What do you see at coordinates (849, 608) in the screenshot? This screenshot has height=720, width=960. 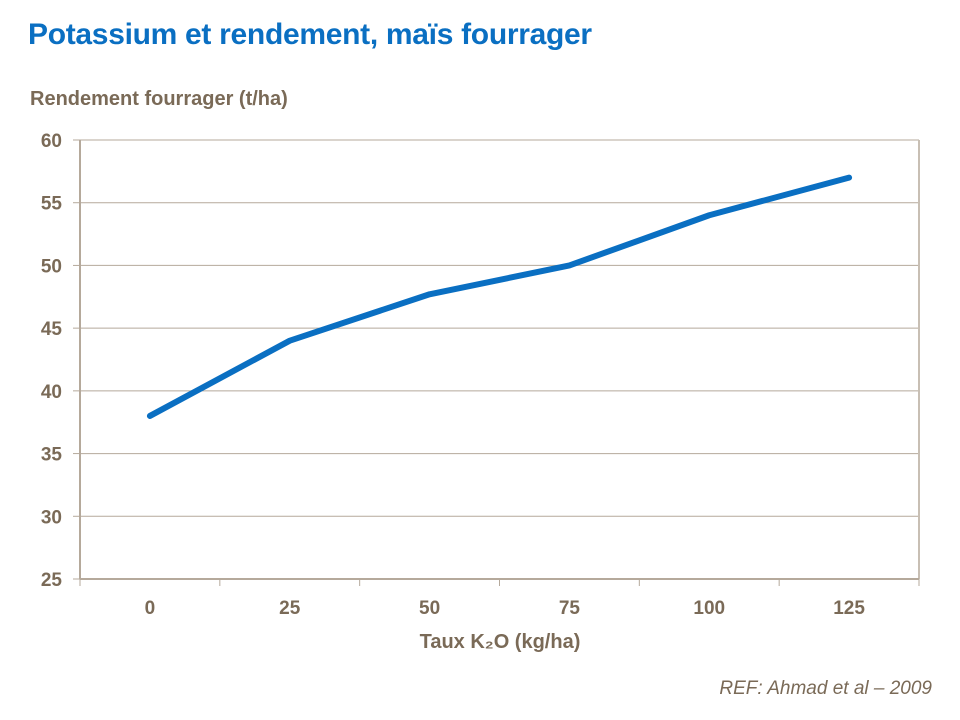 I see `x-tick-label: 125` at bounding box center [849, 608].